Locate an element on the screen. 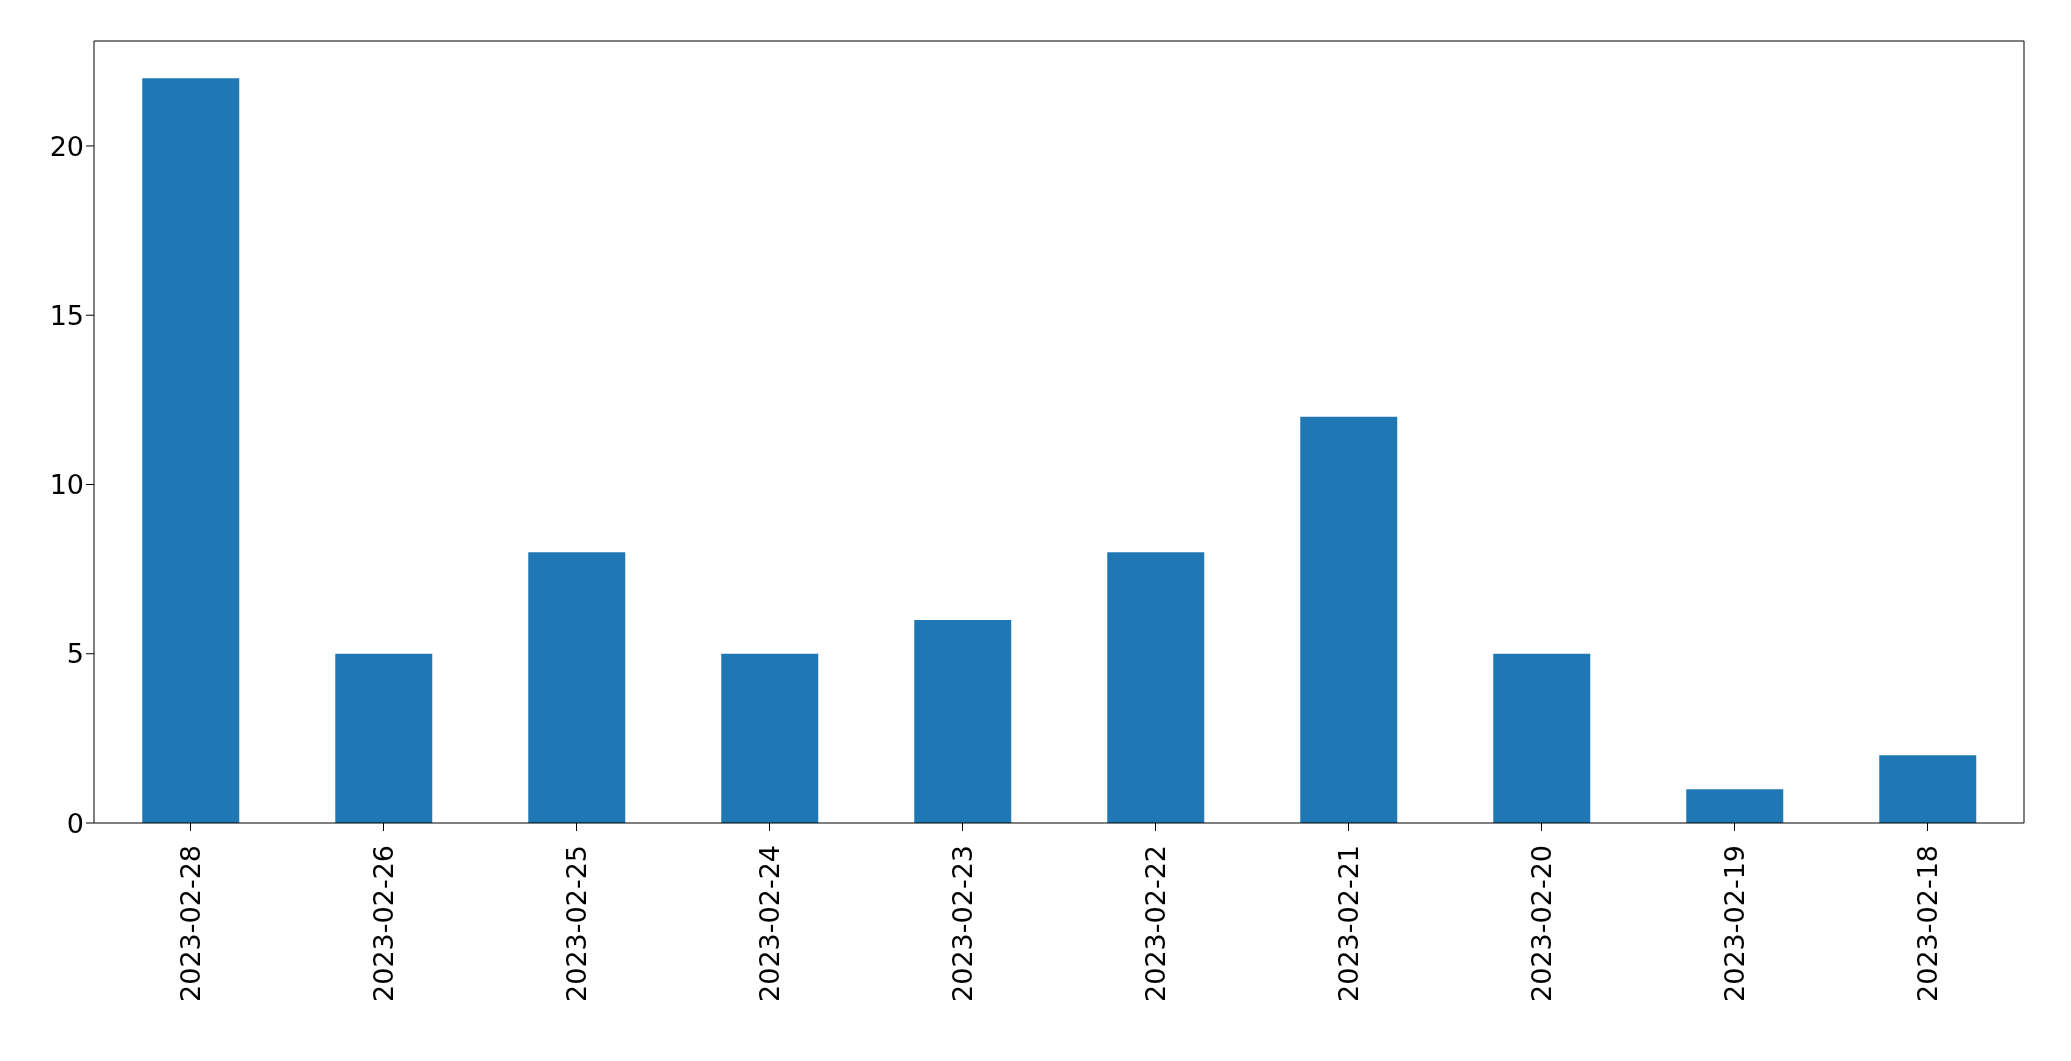 The height and width of the screenshot is (1061, 2071). x-tick-label: 2023-02-20 is located at coordinates (1541, 923).